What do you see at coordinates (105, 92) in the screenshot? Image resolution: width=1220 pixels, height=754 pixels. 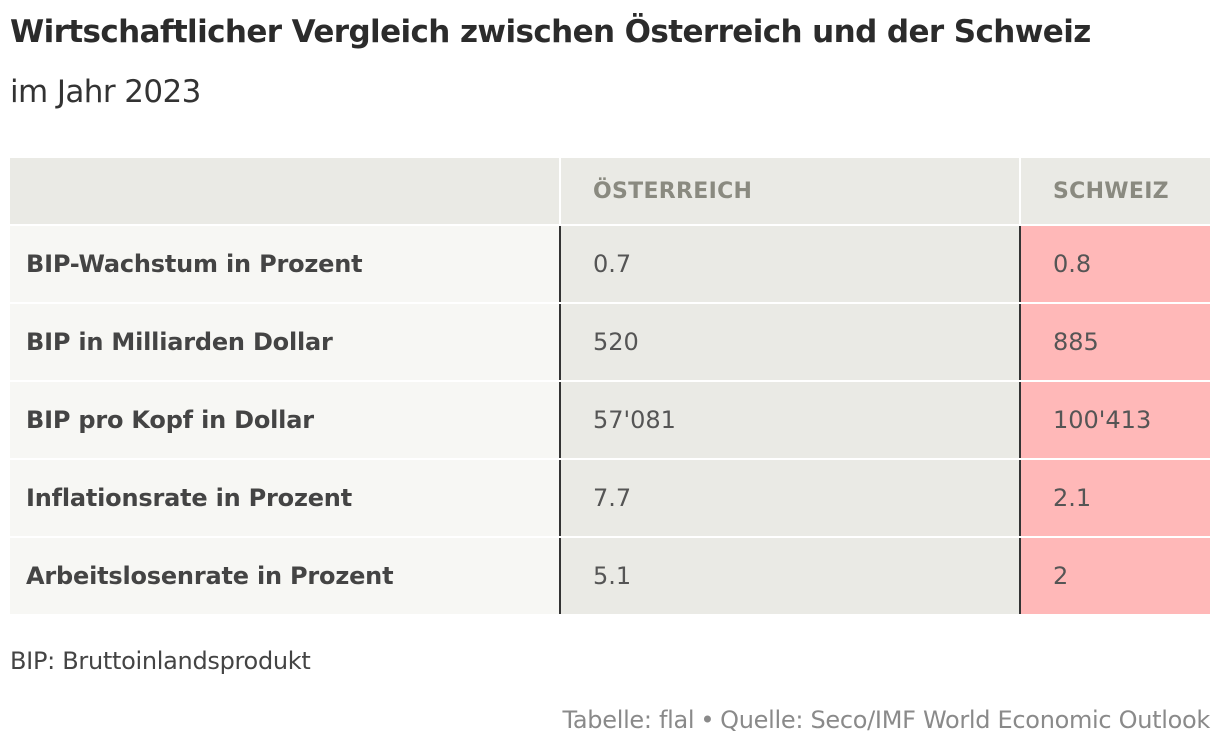 I see `chart-subtitle: im Jahr 2023` at bounding box center [105, 92].